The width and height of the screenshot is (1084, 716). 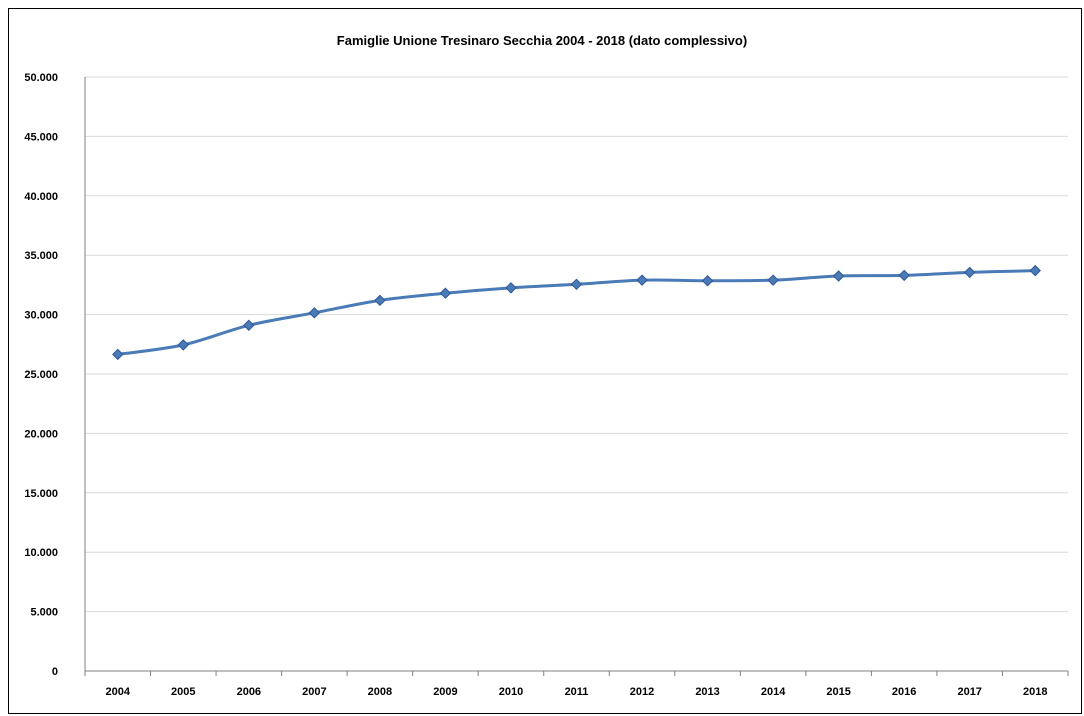 What do you see at coordinates (41, 256) in the screenshot?
I see `y-tick-label: 35.000` at bounding box center [41, 256].